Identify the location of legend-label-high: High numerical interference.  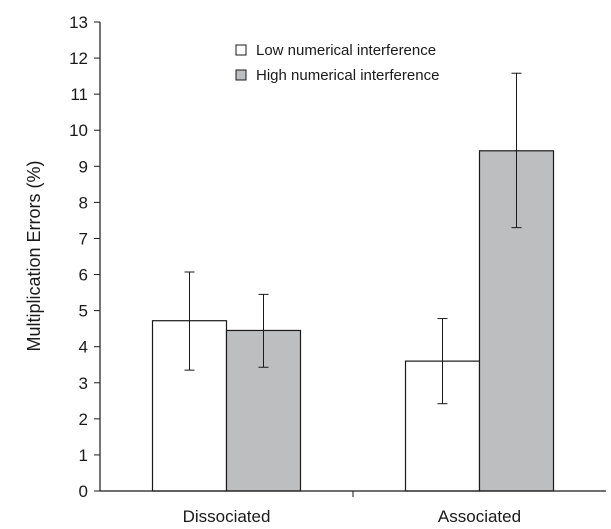
(347, 75).